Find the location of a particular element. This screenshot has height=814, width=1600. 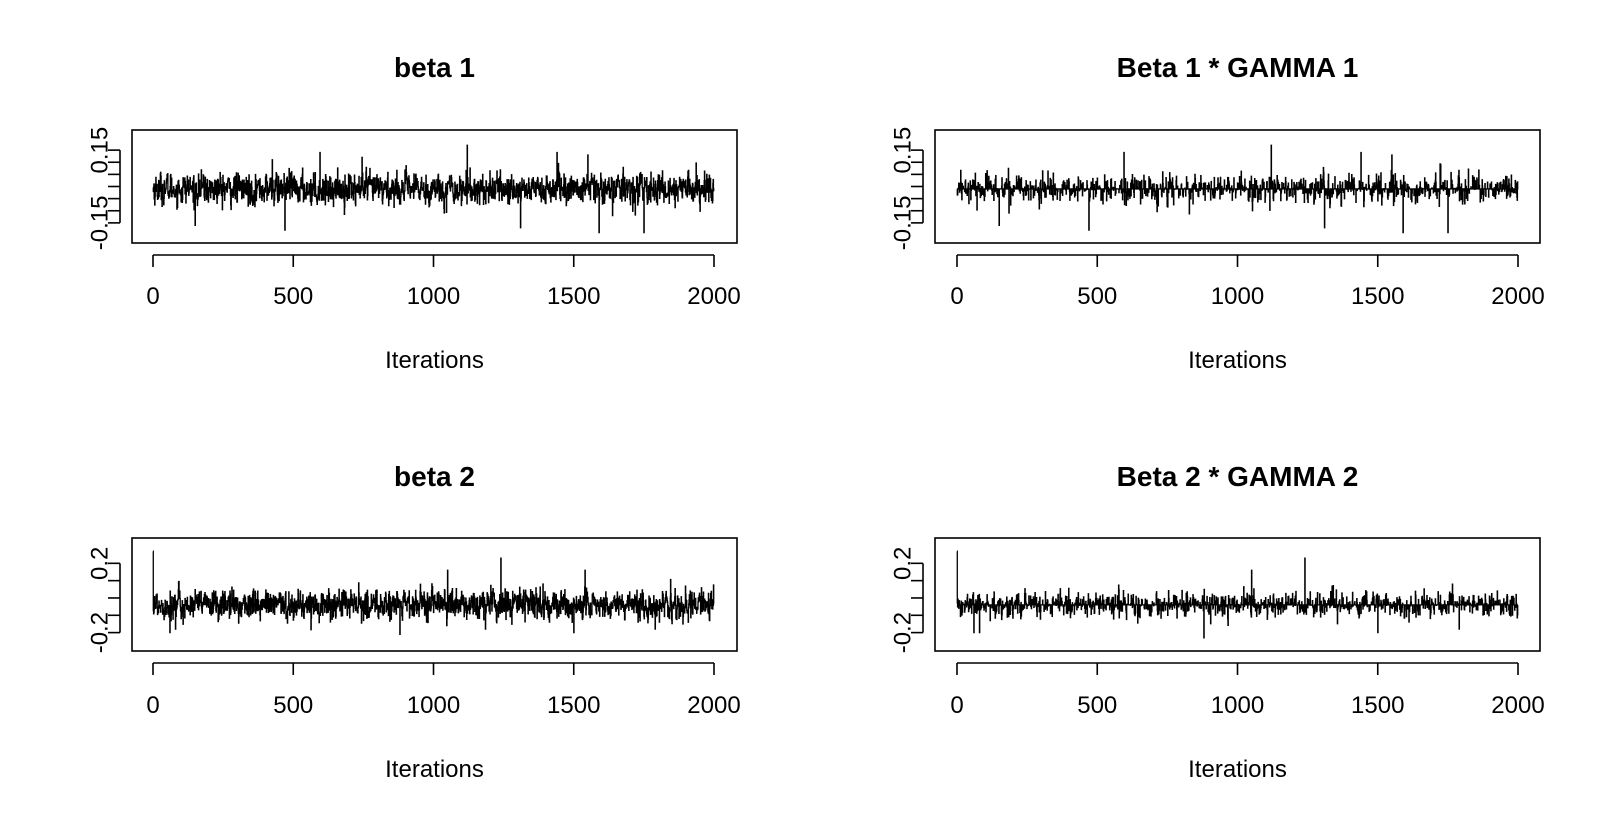

panel-title: Beta 1 * GAMMA 1 is located at coordinates (1238, 67).